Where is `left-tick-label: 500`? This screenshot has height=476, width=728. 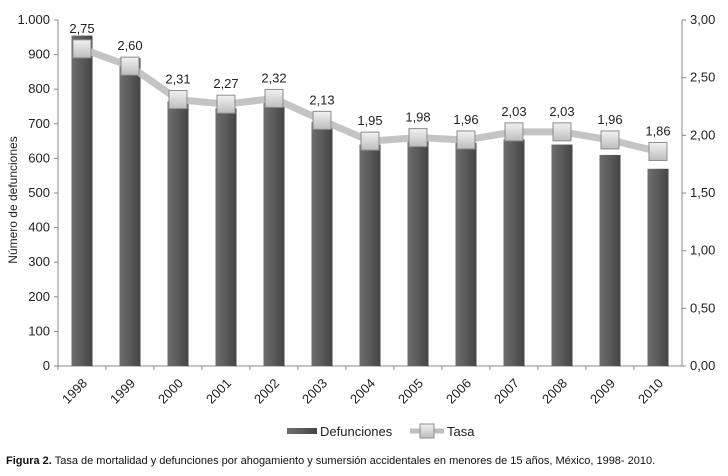 left-tick-label: 500 is located at coordinates (39, 192).